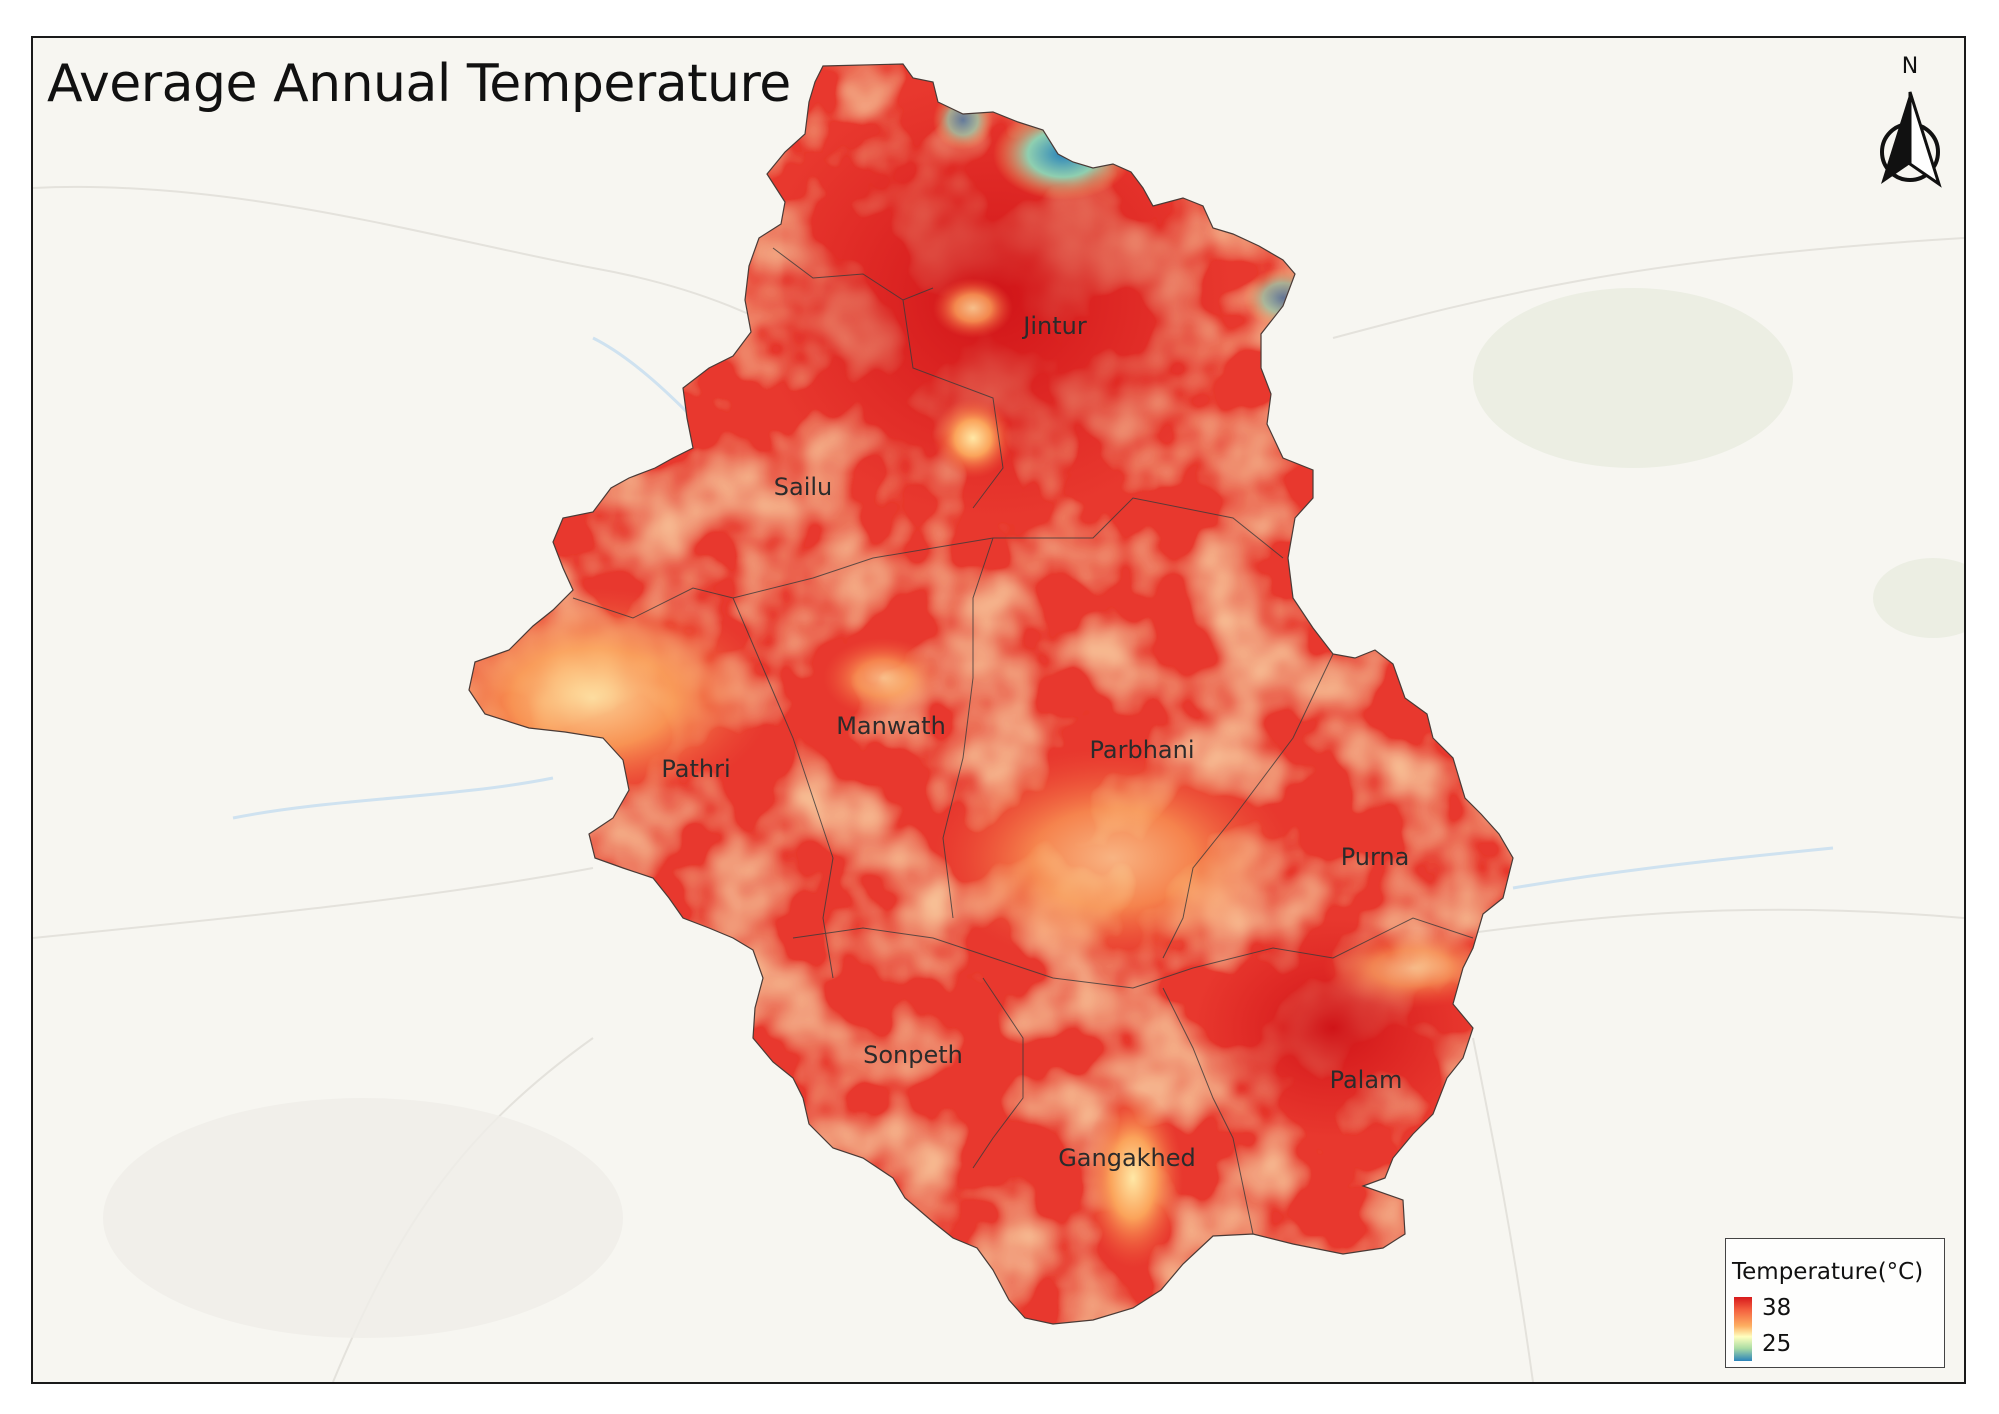  What do you see at coordinates (1910, 66) in the screenshot?
I see `north-label: N` at bounding box center [1910, 66].